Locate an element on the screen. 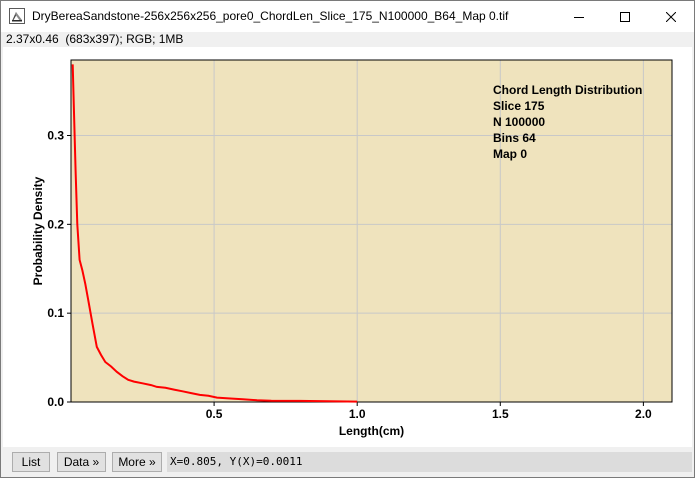  minimize-button is located at coordinates (579, 16).